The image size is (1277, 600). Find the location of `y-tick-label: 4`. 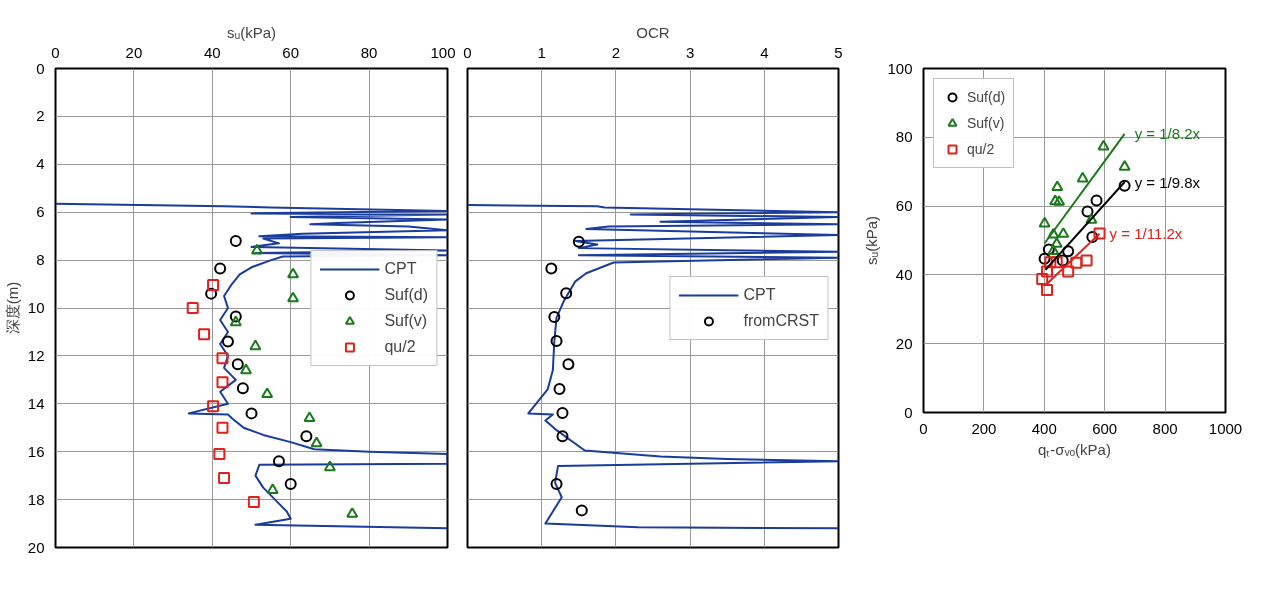

y-tick-label: 4 is located at coordinates (40, 164).